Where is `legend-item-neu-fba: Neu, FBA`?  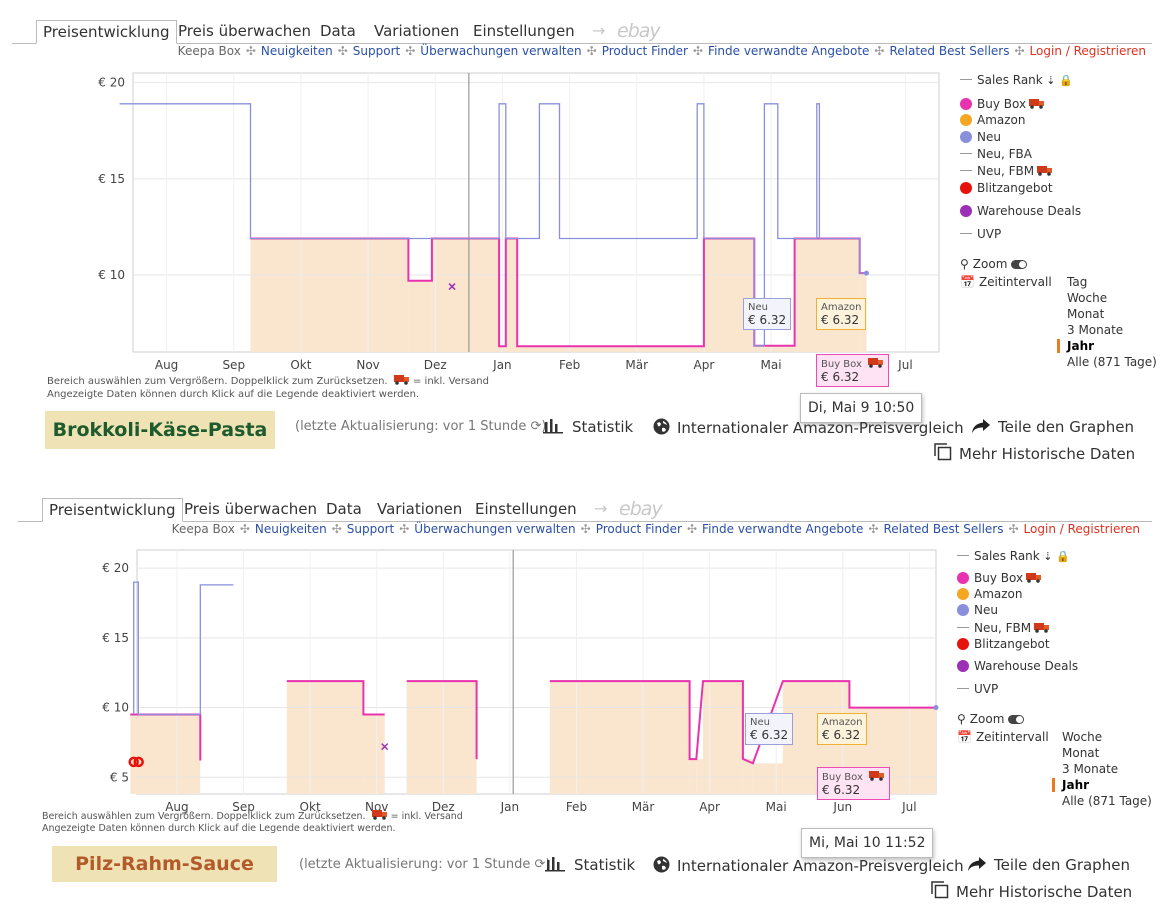
legend-item-neu-fba: Neu, FBA is located at coordinates (996, 154).